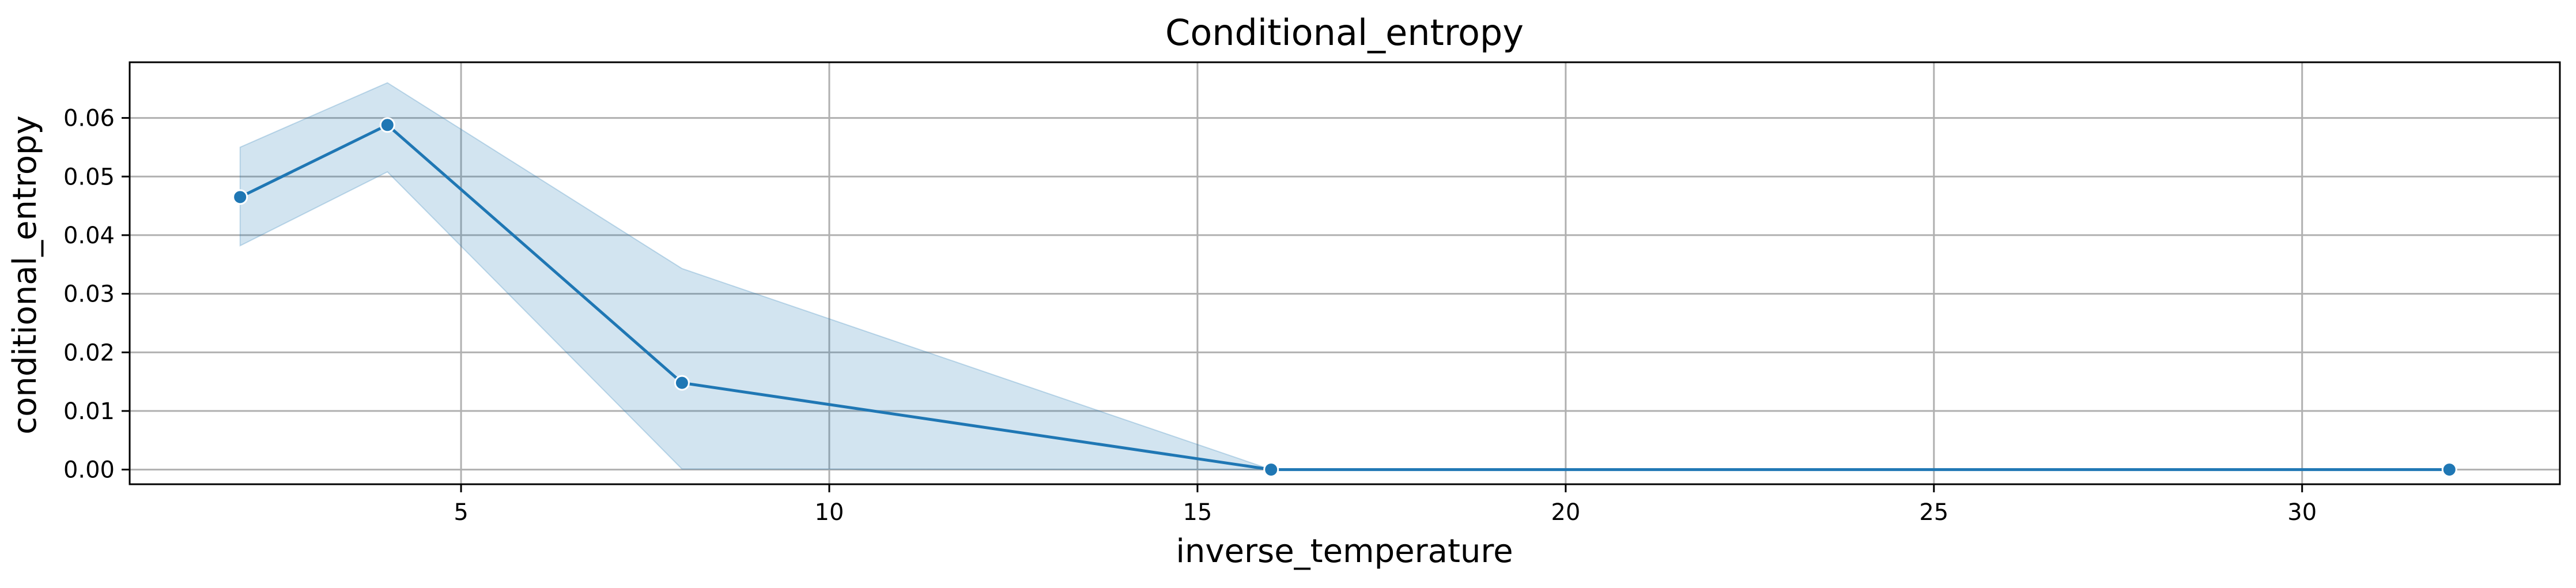  I want to click on y-axis-ticks: 0.00 0.01 0.02 0.03 0.04 0.05 0.06, so click(96, 294).